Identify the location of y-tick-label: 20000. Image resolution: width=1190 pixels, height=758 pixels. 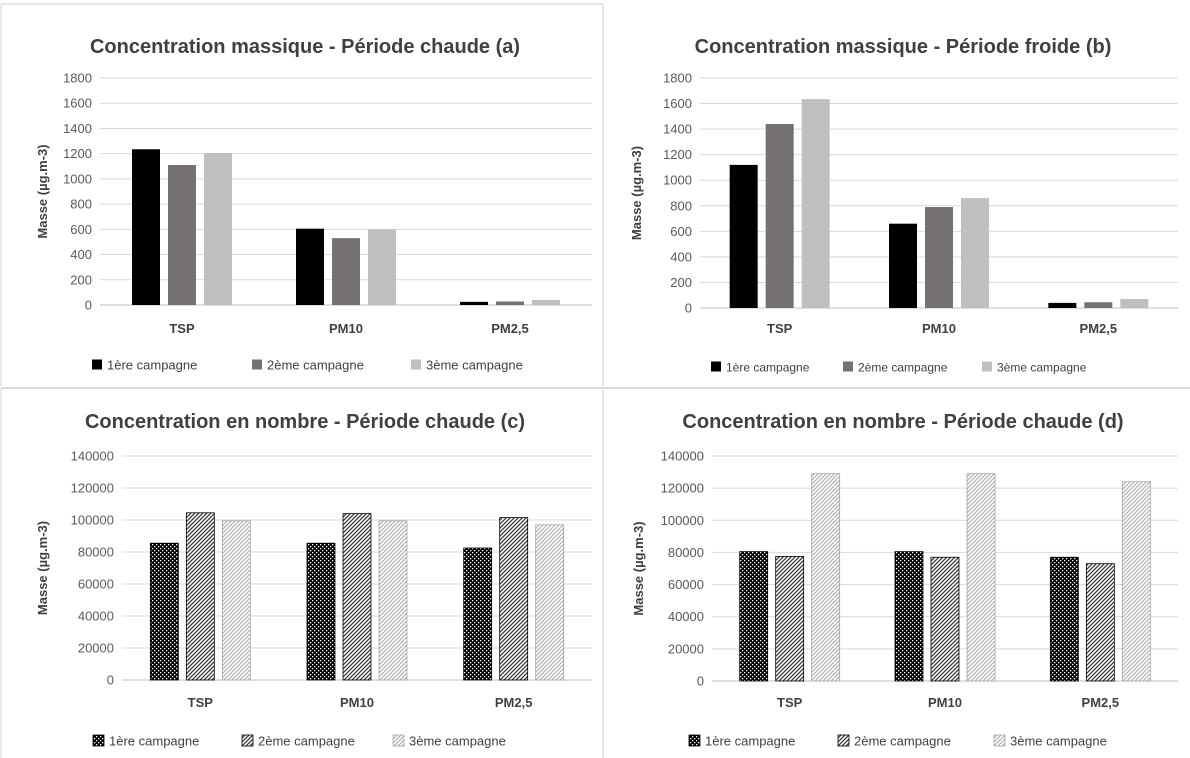
(686, 648).